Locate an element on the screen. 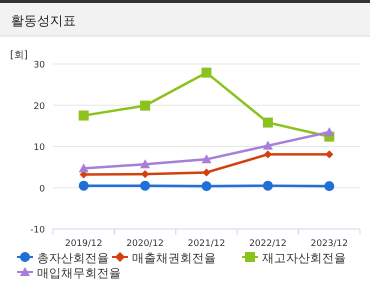 The image size is (370, 285). x-tick-label: 2023/12 is located at coordinates (329, 244).